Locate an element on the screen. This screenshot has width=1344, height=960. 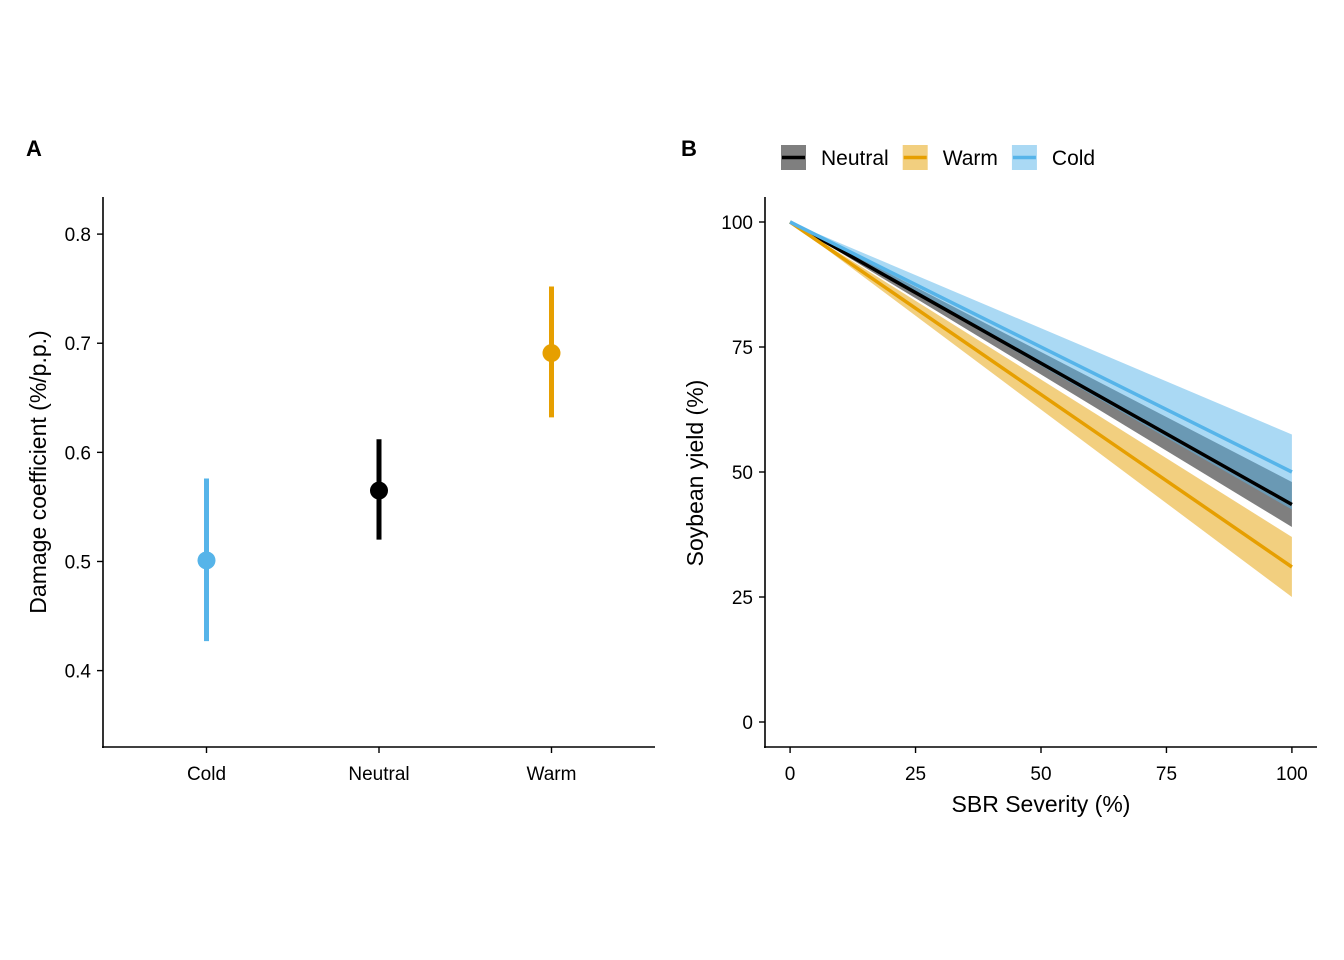
panel-b-x-tick-label: 25 is located at coordinates (915, 774).